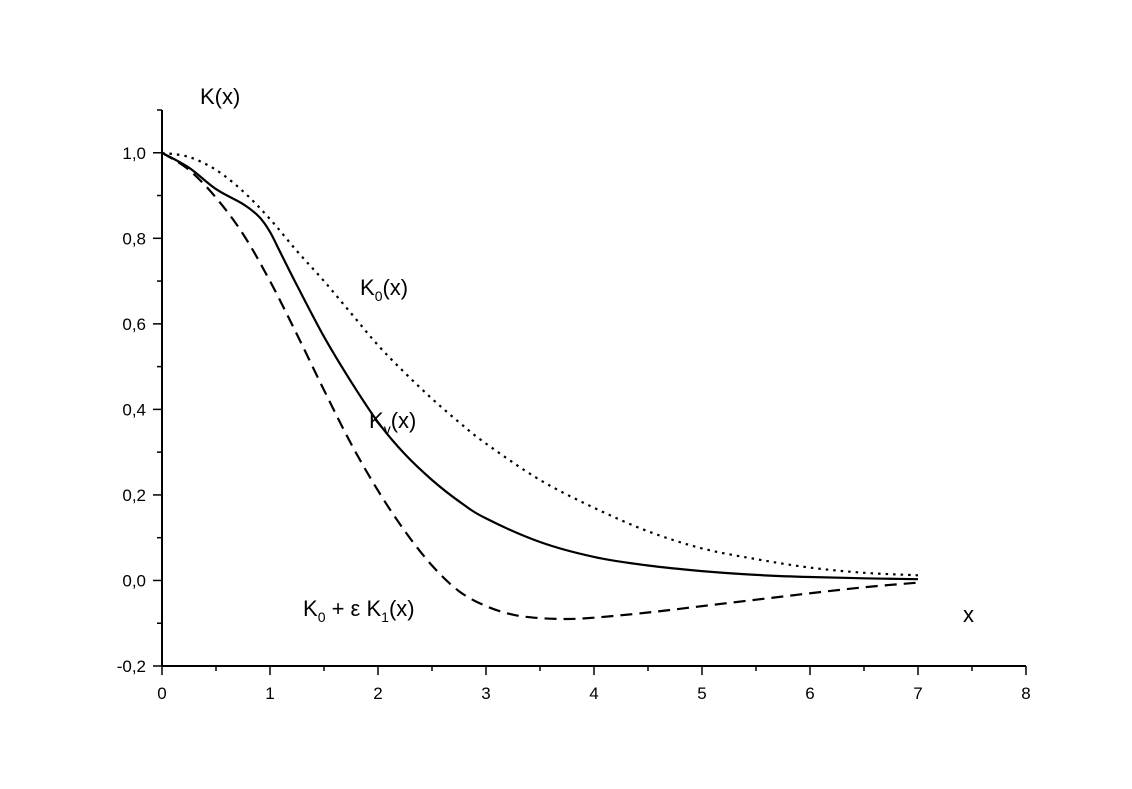 Image resolution: width=1132 pixels, height=789 pixels. Describe the element at coordinates (1025, 693) in the screenshot. I see `x-tick-label: 8` at that location.